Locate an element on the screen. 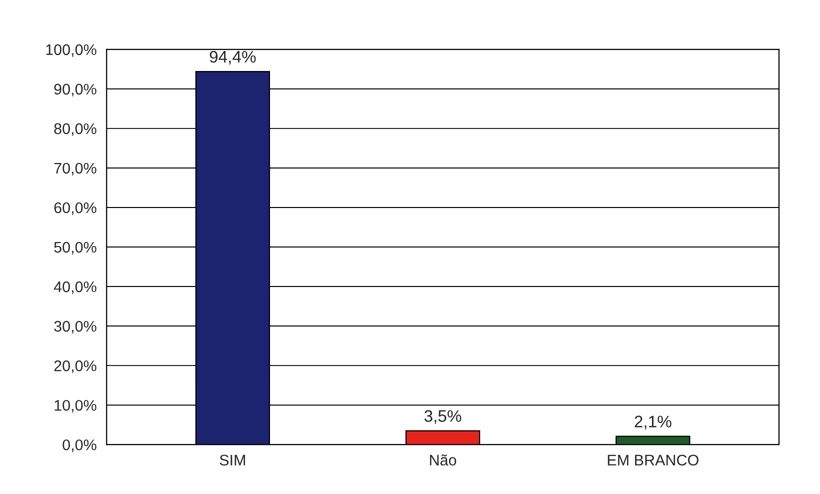  y-tick-label: 60,0% is located at coordinates (75, 208).